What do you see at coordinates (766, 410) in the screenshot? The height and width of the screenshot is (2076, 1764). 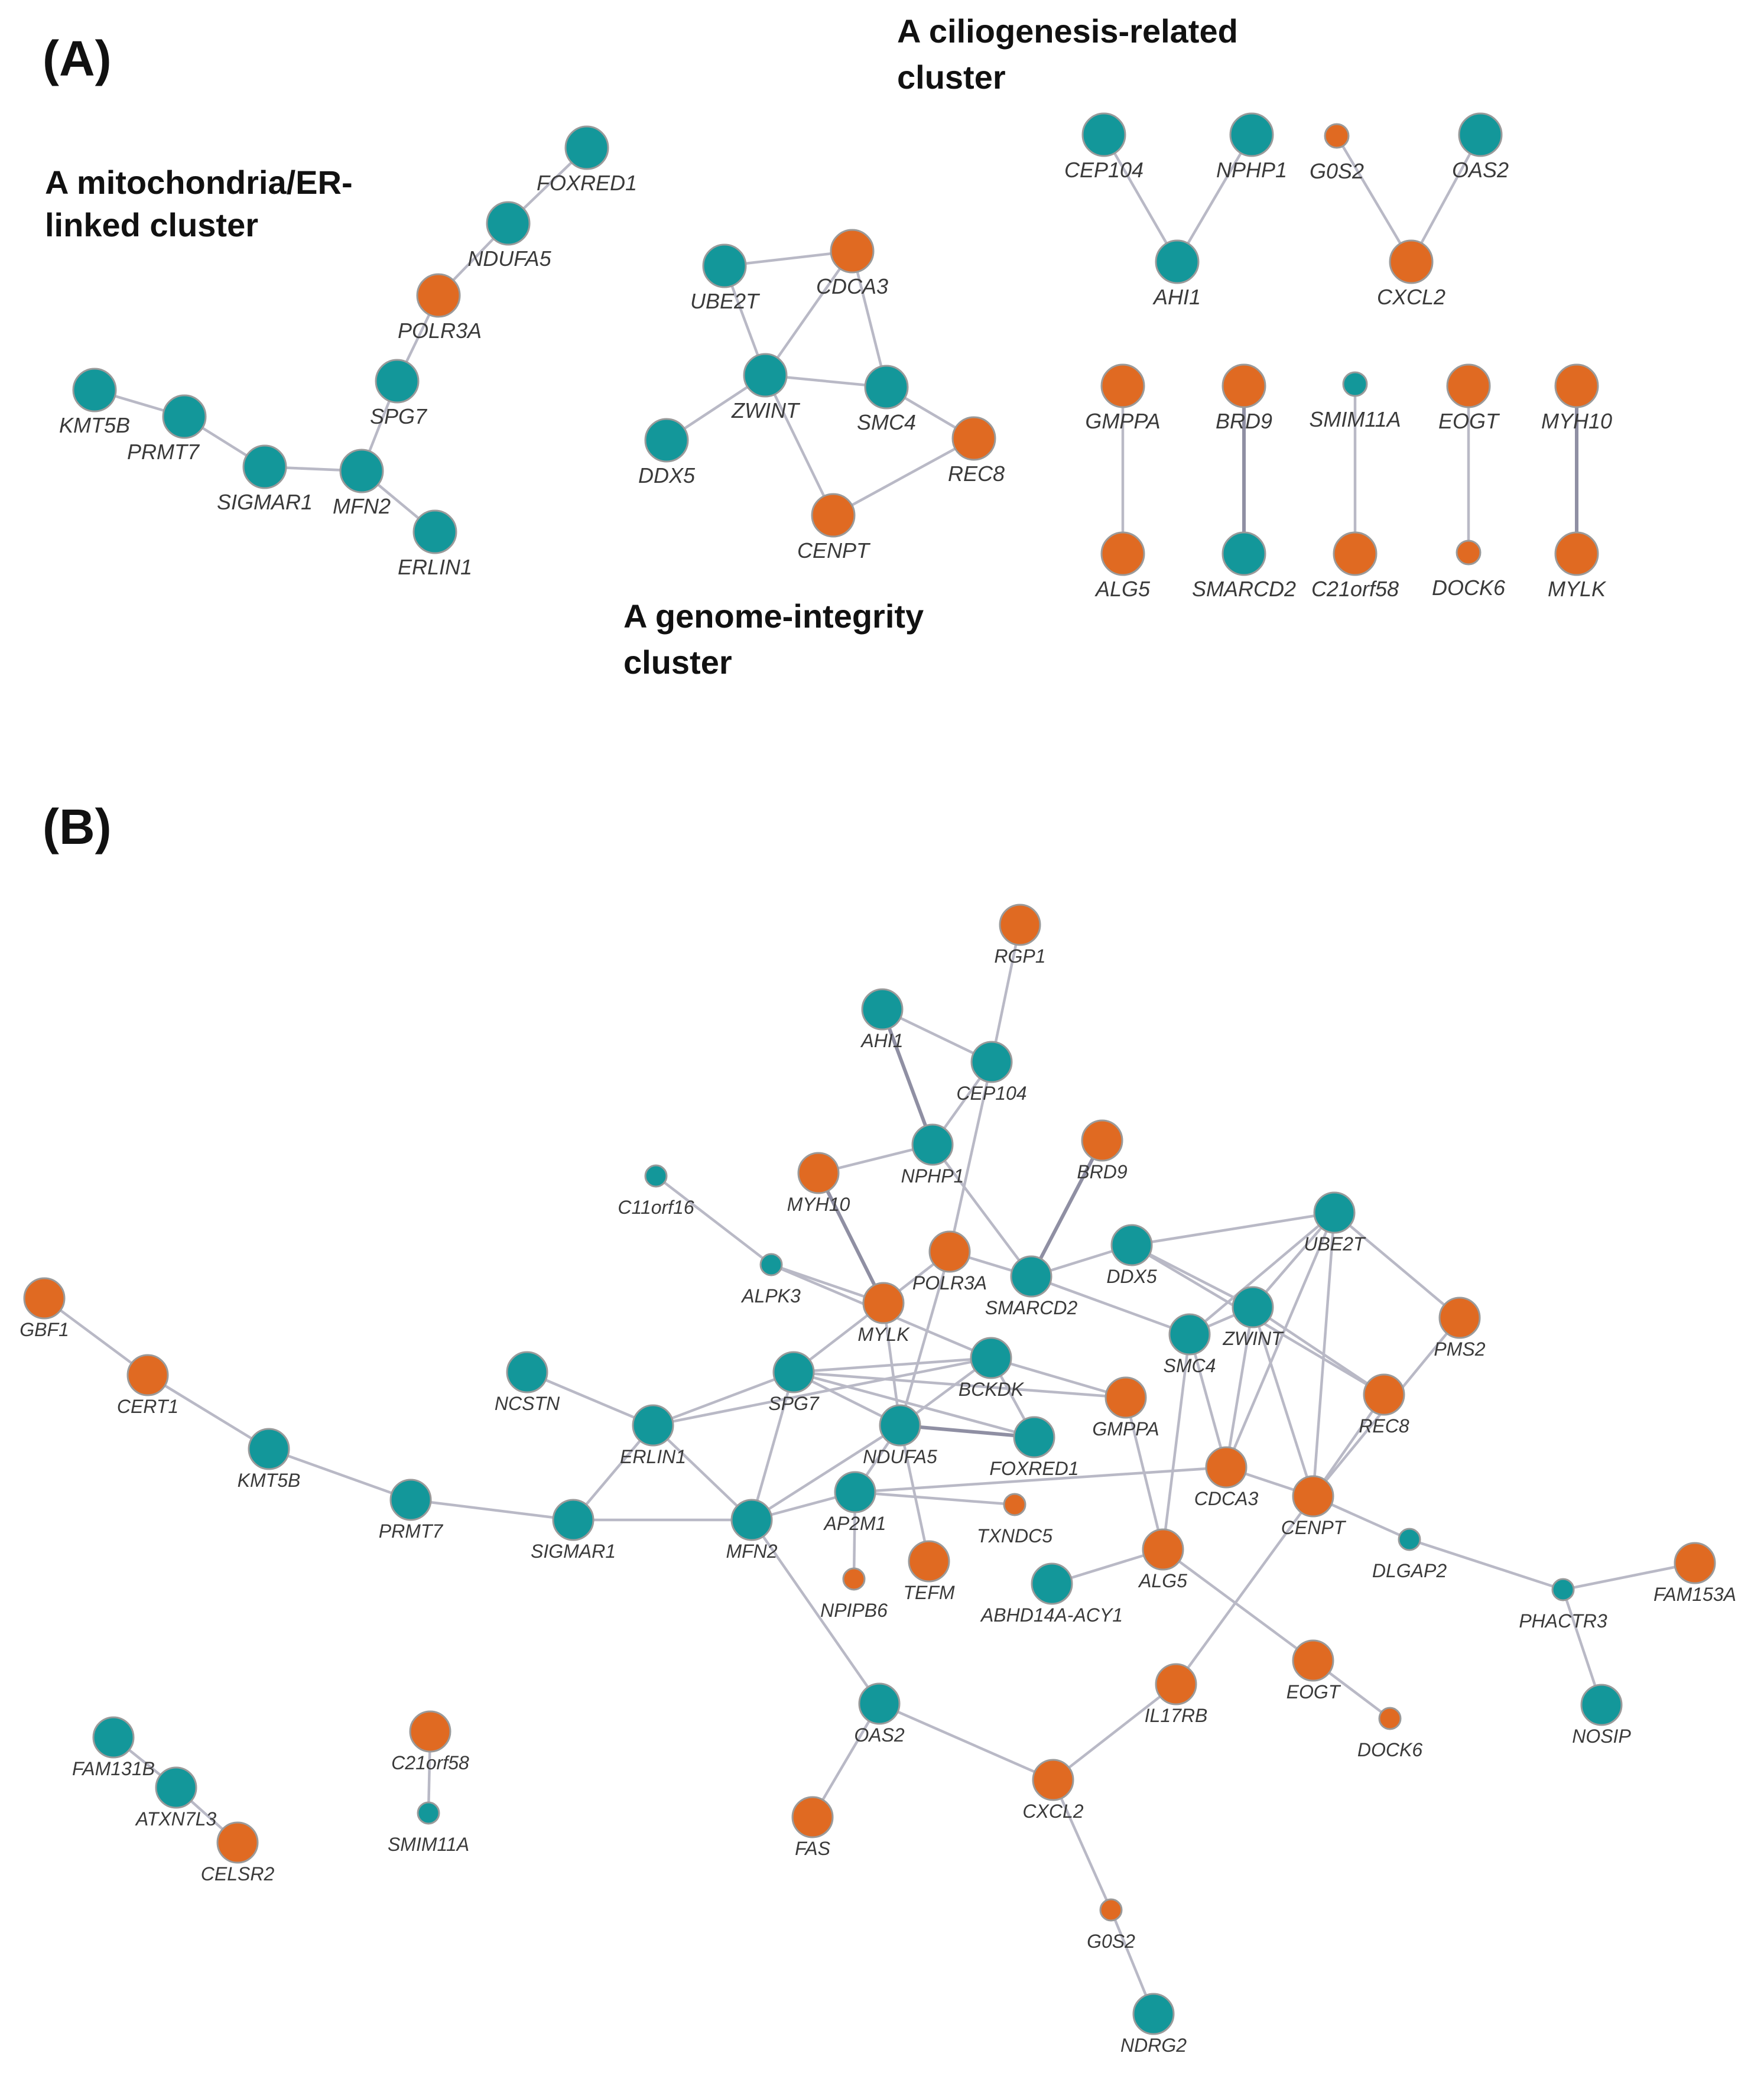 I see `node-label-zwint: ZWINT` at bounding box center [766, 410].